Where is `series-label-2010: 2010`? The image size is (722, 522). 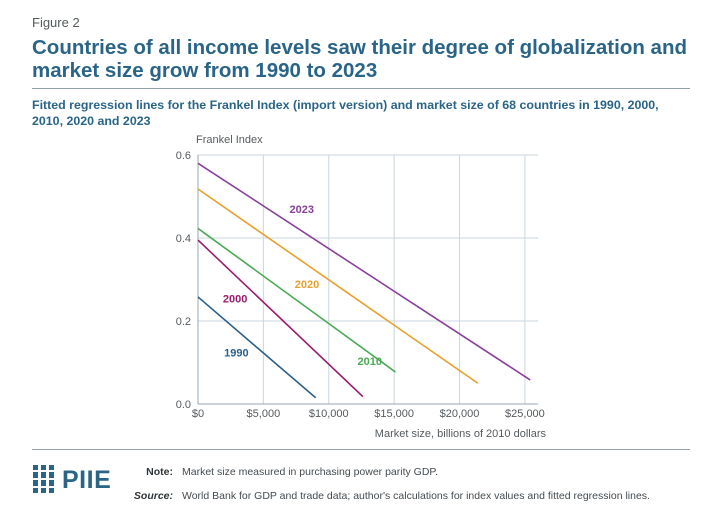
series-label-2010: 2010 is located at coordinates (370, 362).